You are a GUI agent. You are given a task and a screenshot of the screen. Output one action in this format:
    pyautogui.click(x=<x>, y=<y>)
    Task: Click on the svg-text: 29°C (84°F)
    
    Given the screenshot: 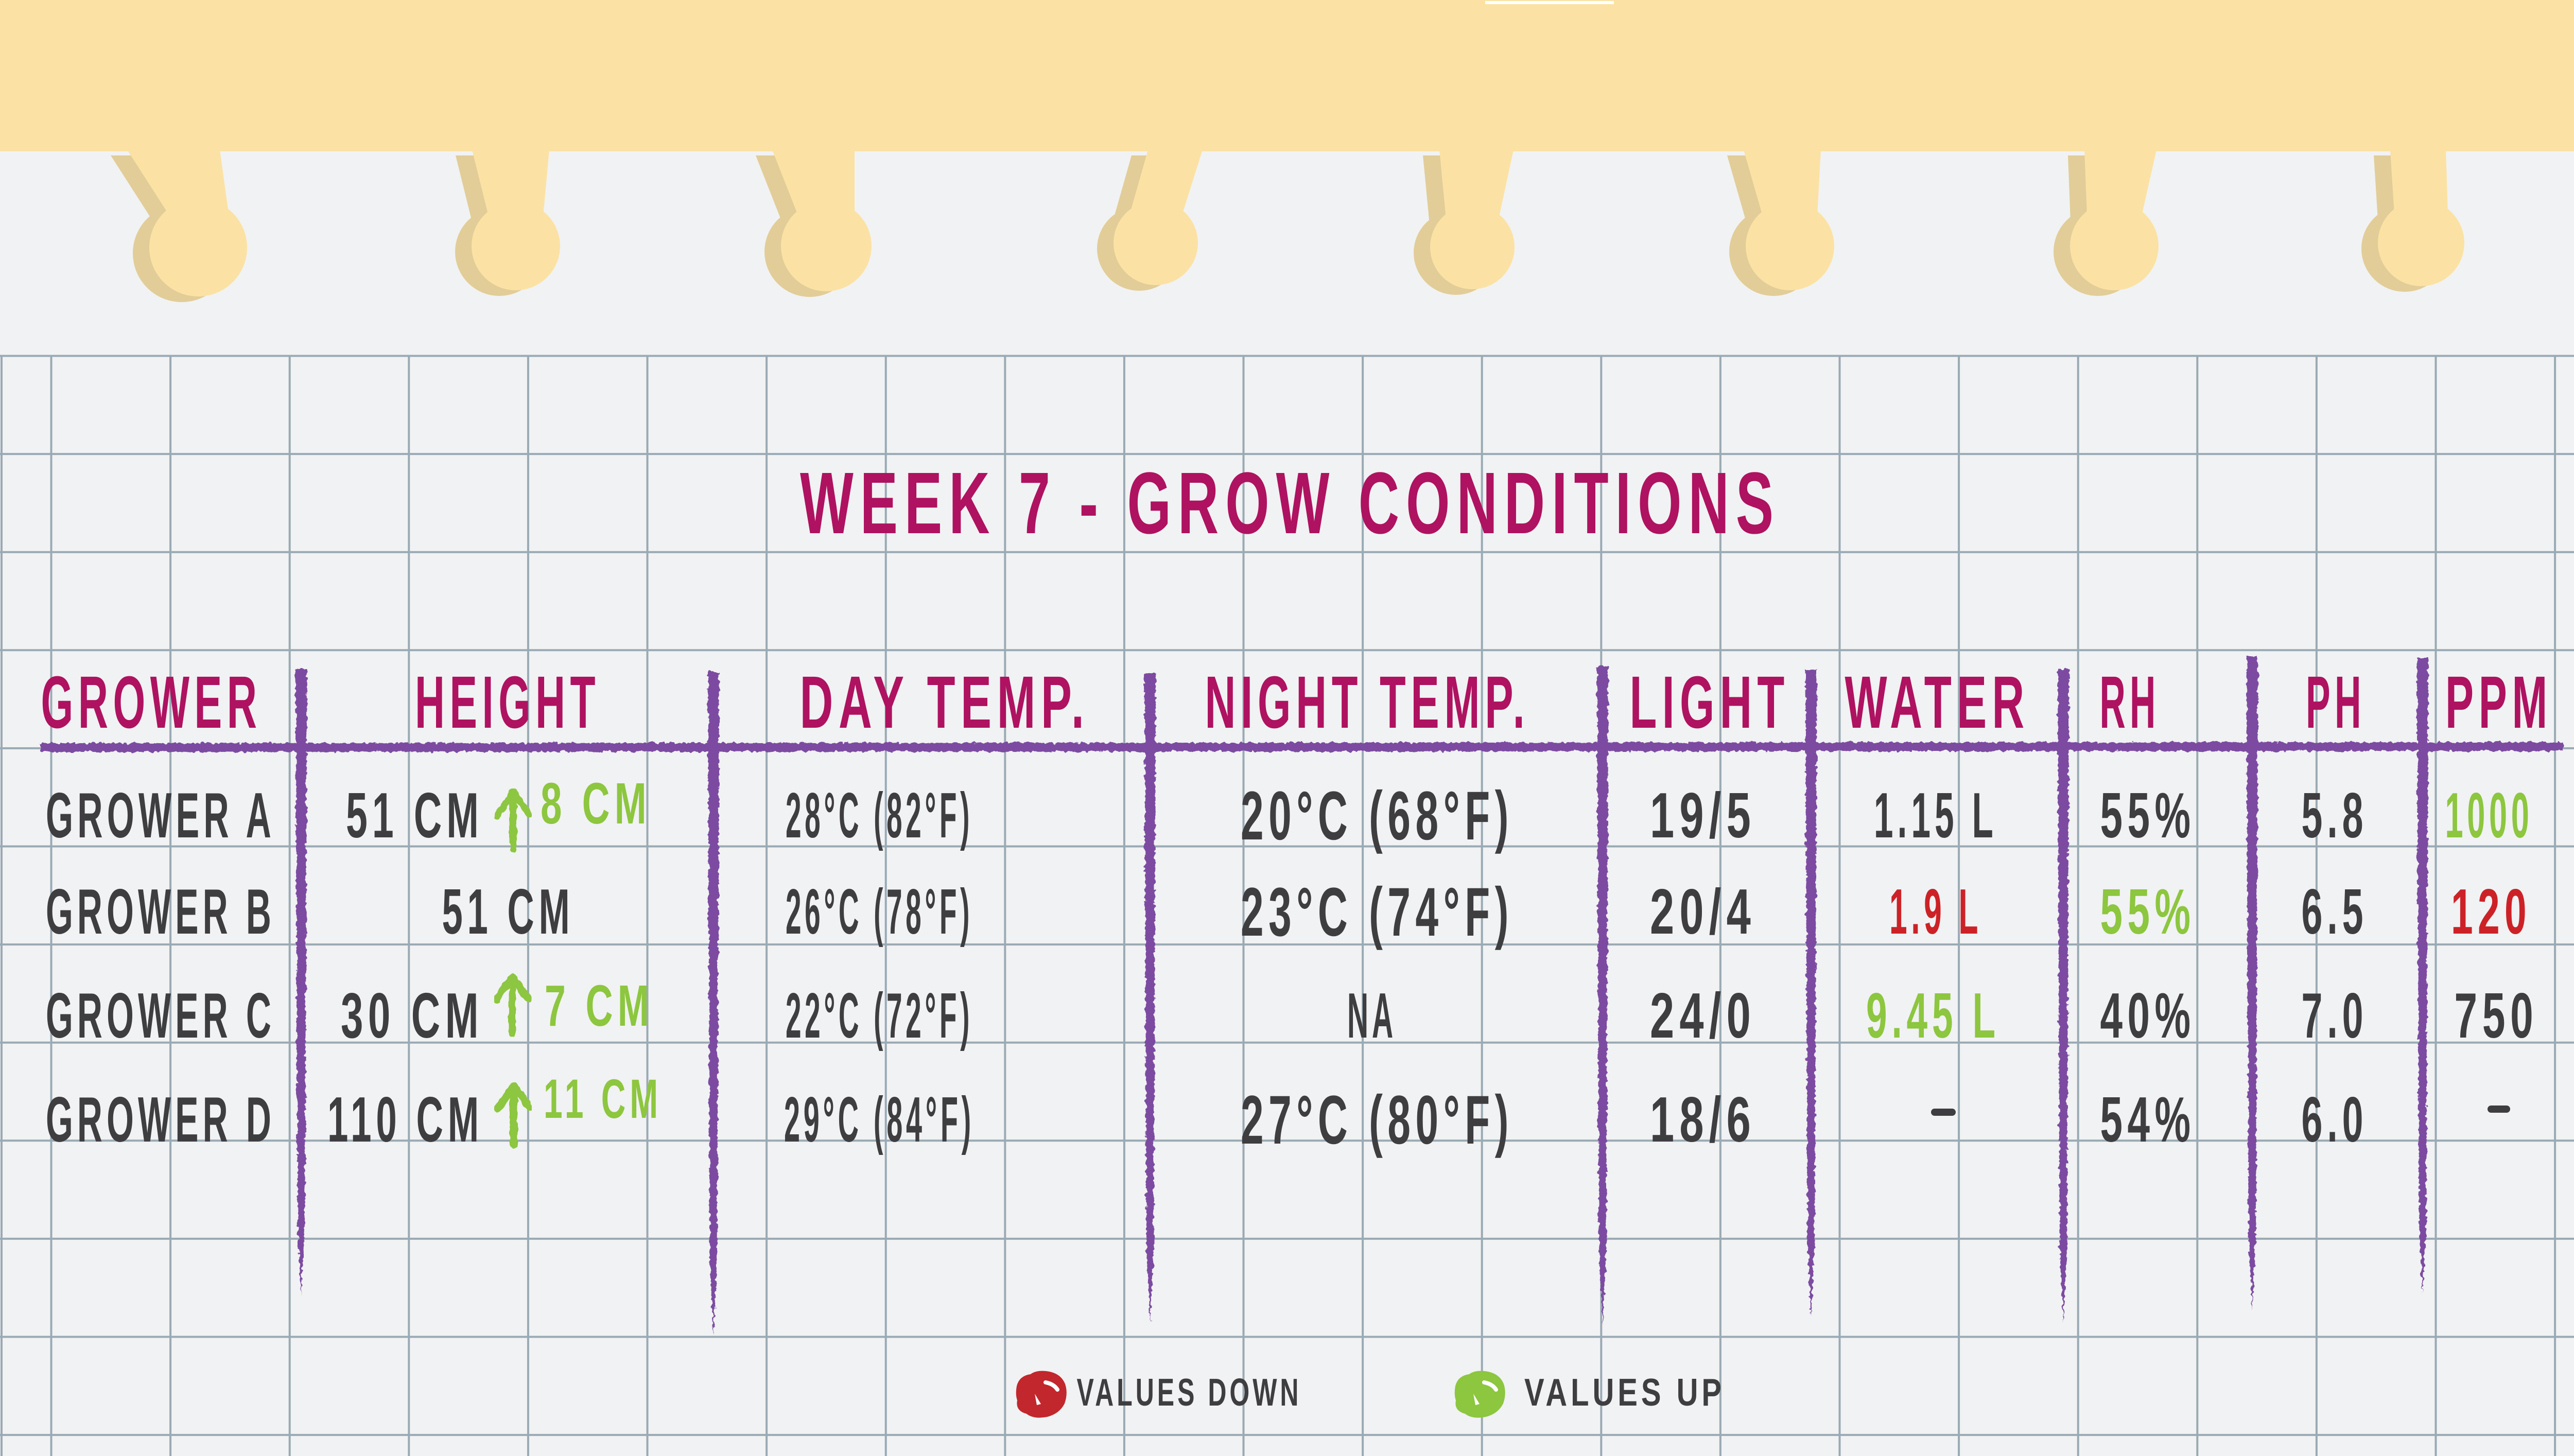 What is the action you would take?
    pyautogui.click(x=880, y=1119)
    